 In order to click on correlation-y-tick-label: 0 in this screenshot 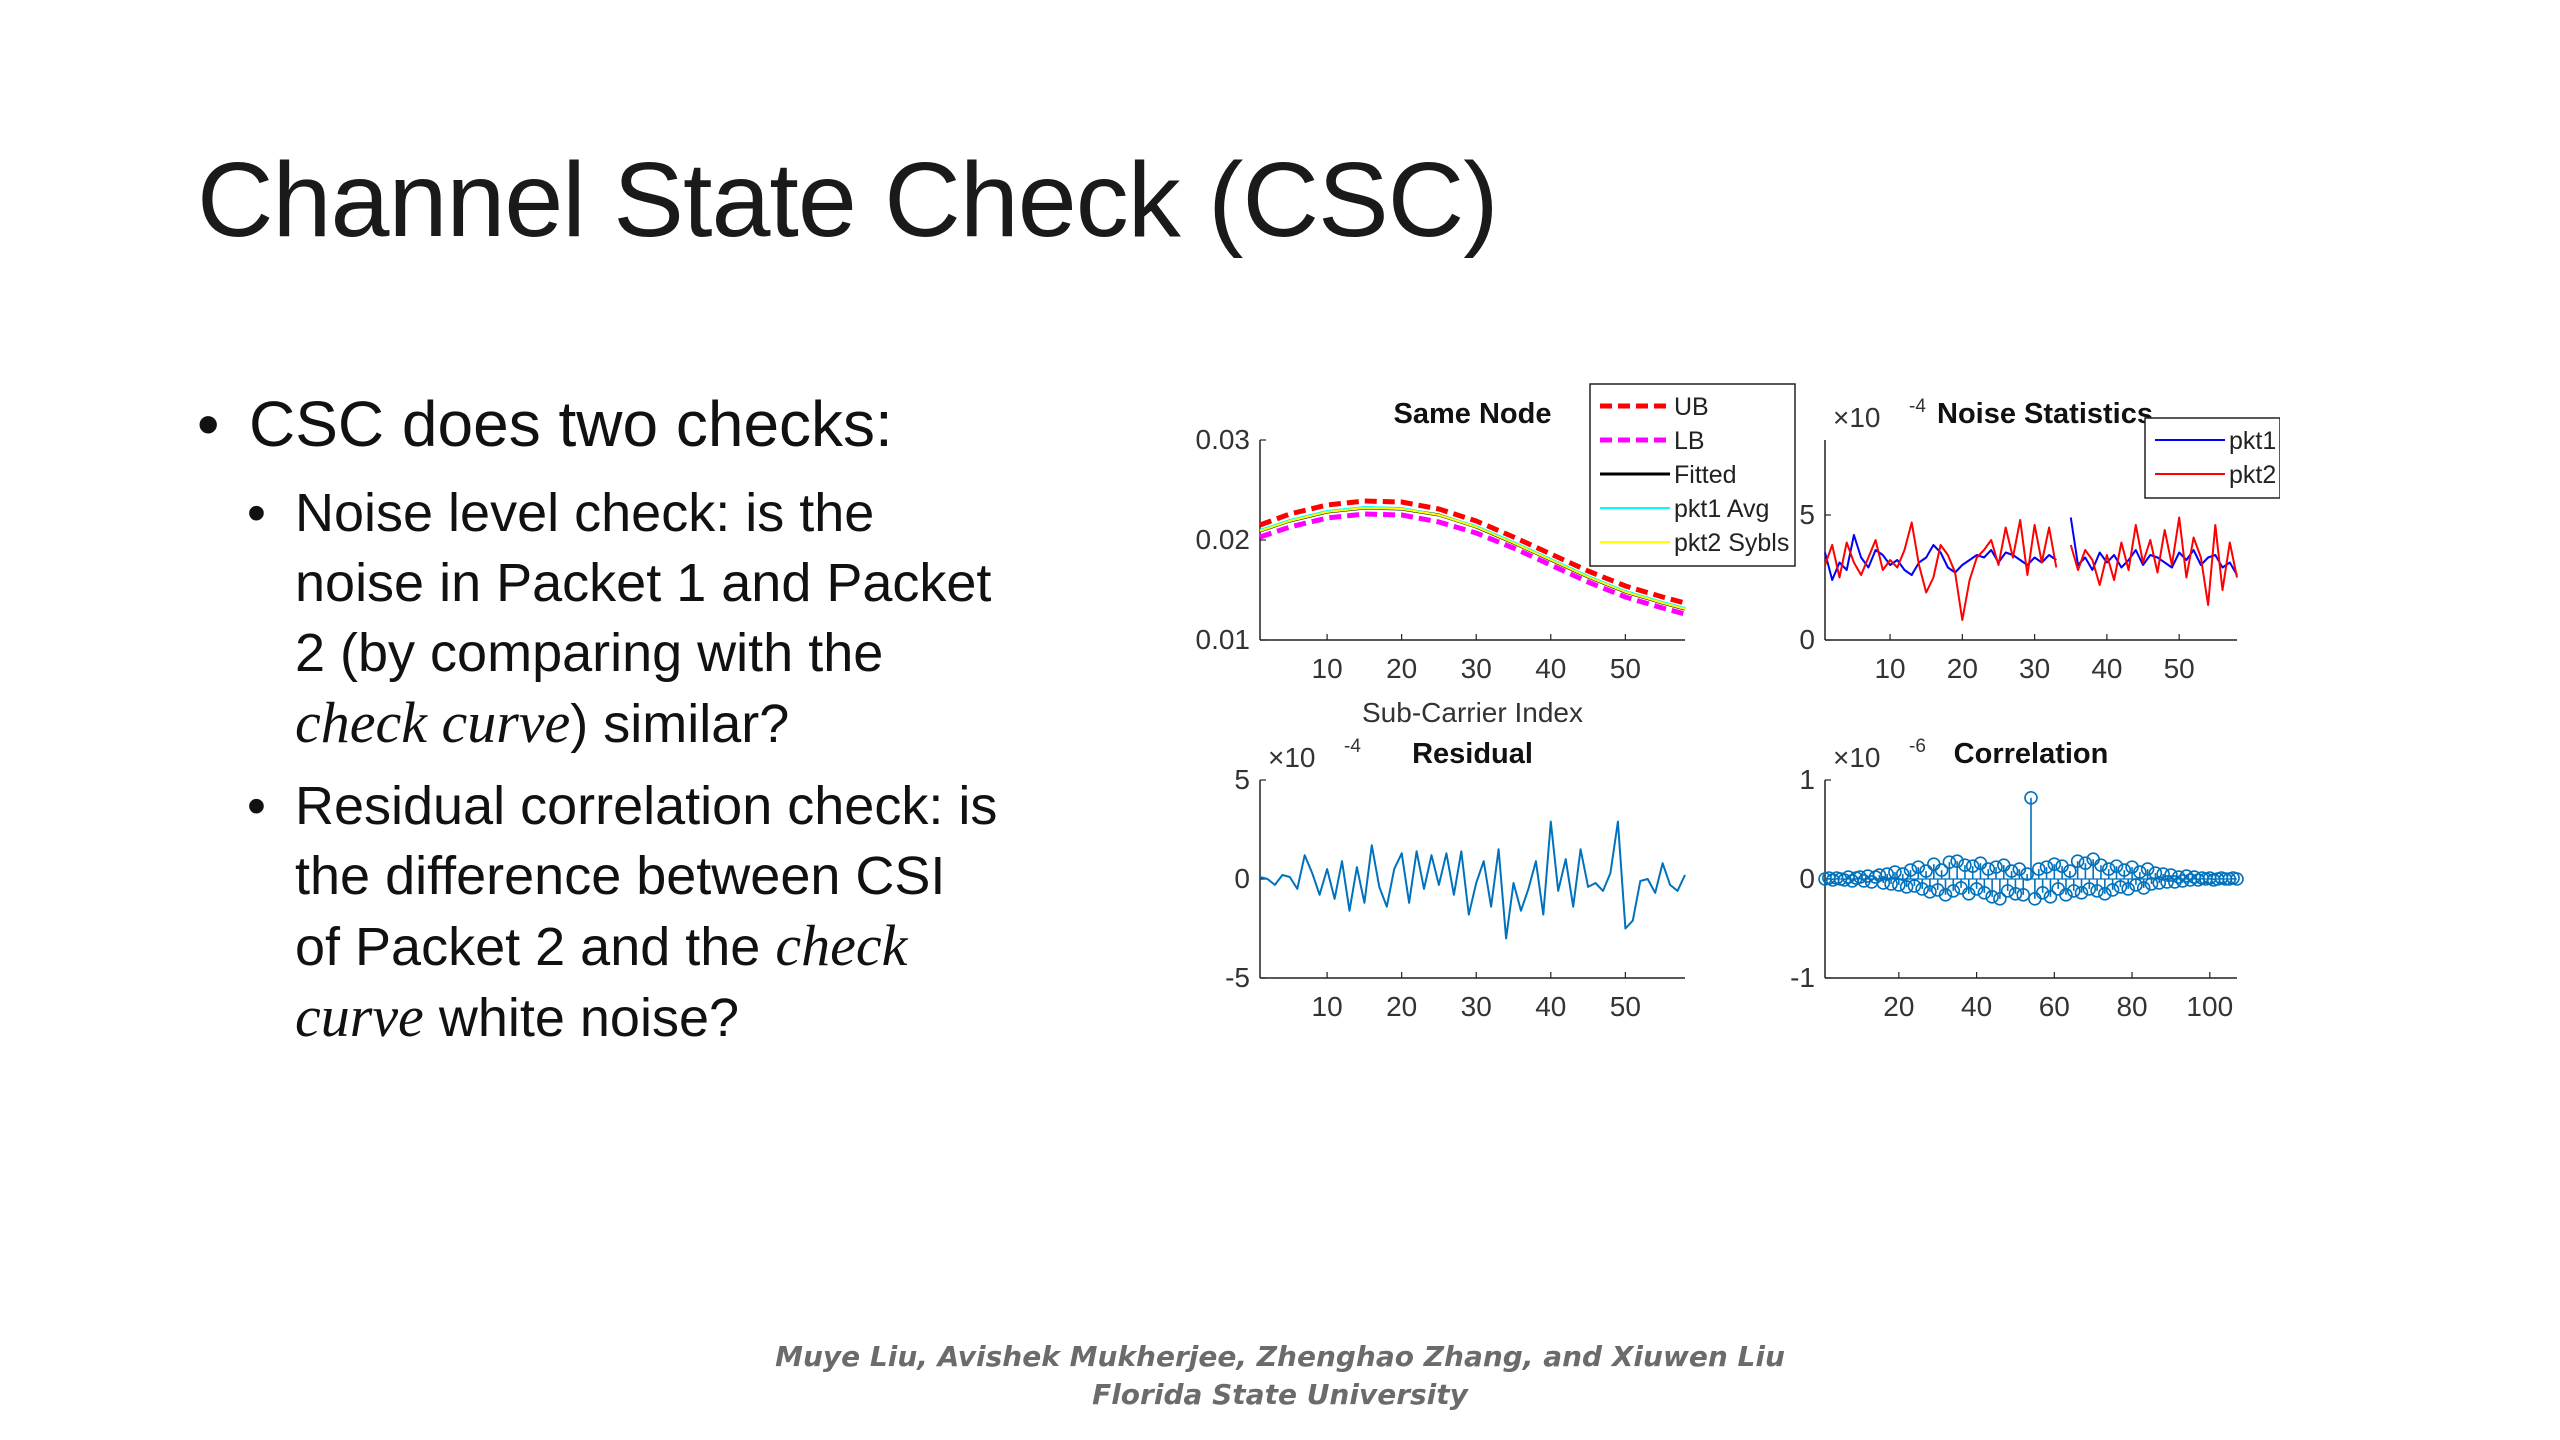, I will do `click(1807, 878)`.